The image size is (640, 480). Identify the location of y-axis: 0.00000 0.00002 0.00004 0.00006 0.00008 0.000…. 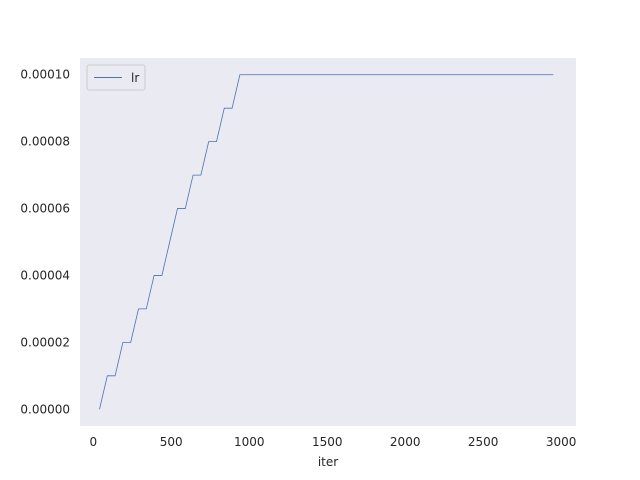
(45, 242).